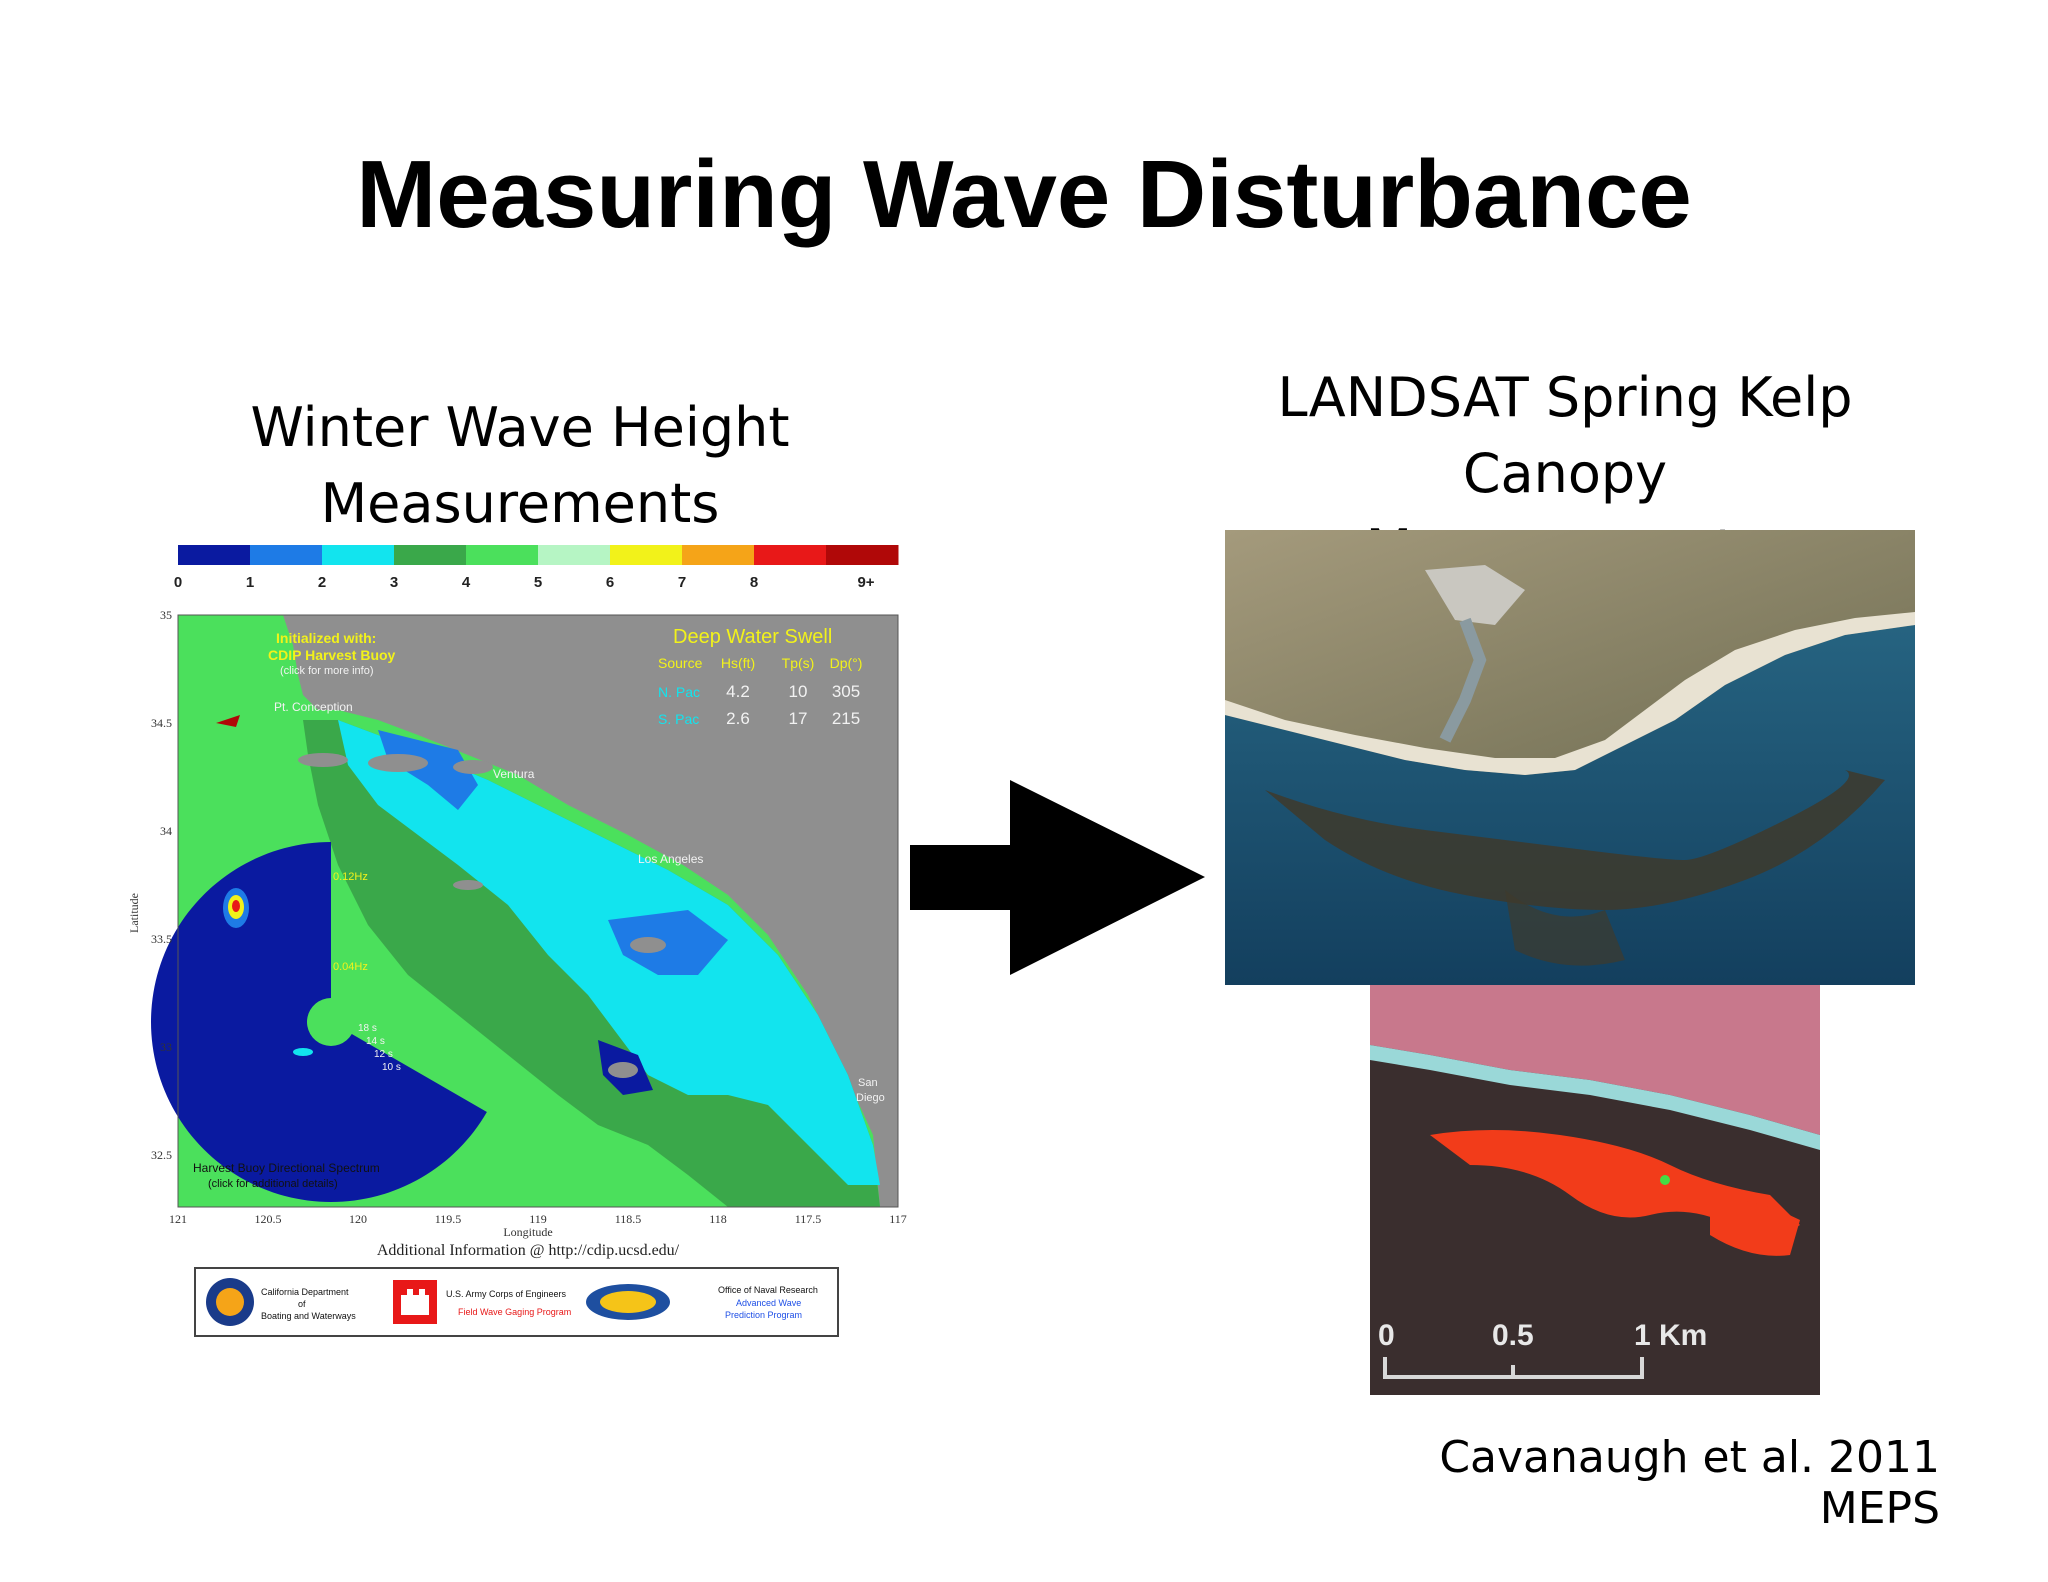 This screenshot has width=2048, height=1582. Describe the element at coordinates (628, 1219) in the screenshot. I see `longitude-tick-label: 118.5` at that location.